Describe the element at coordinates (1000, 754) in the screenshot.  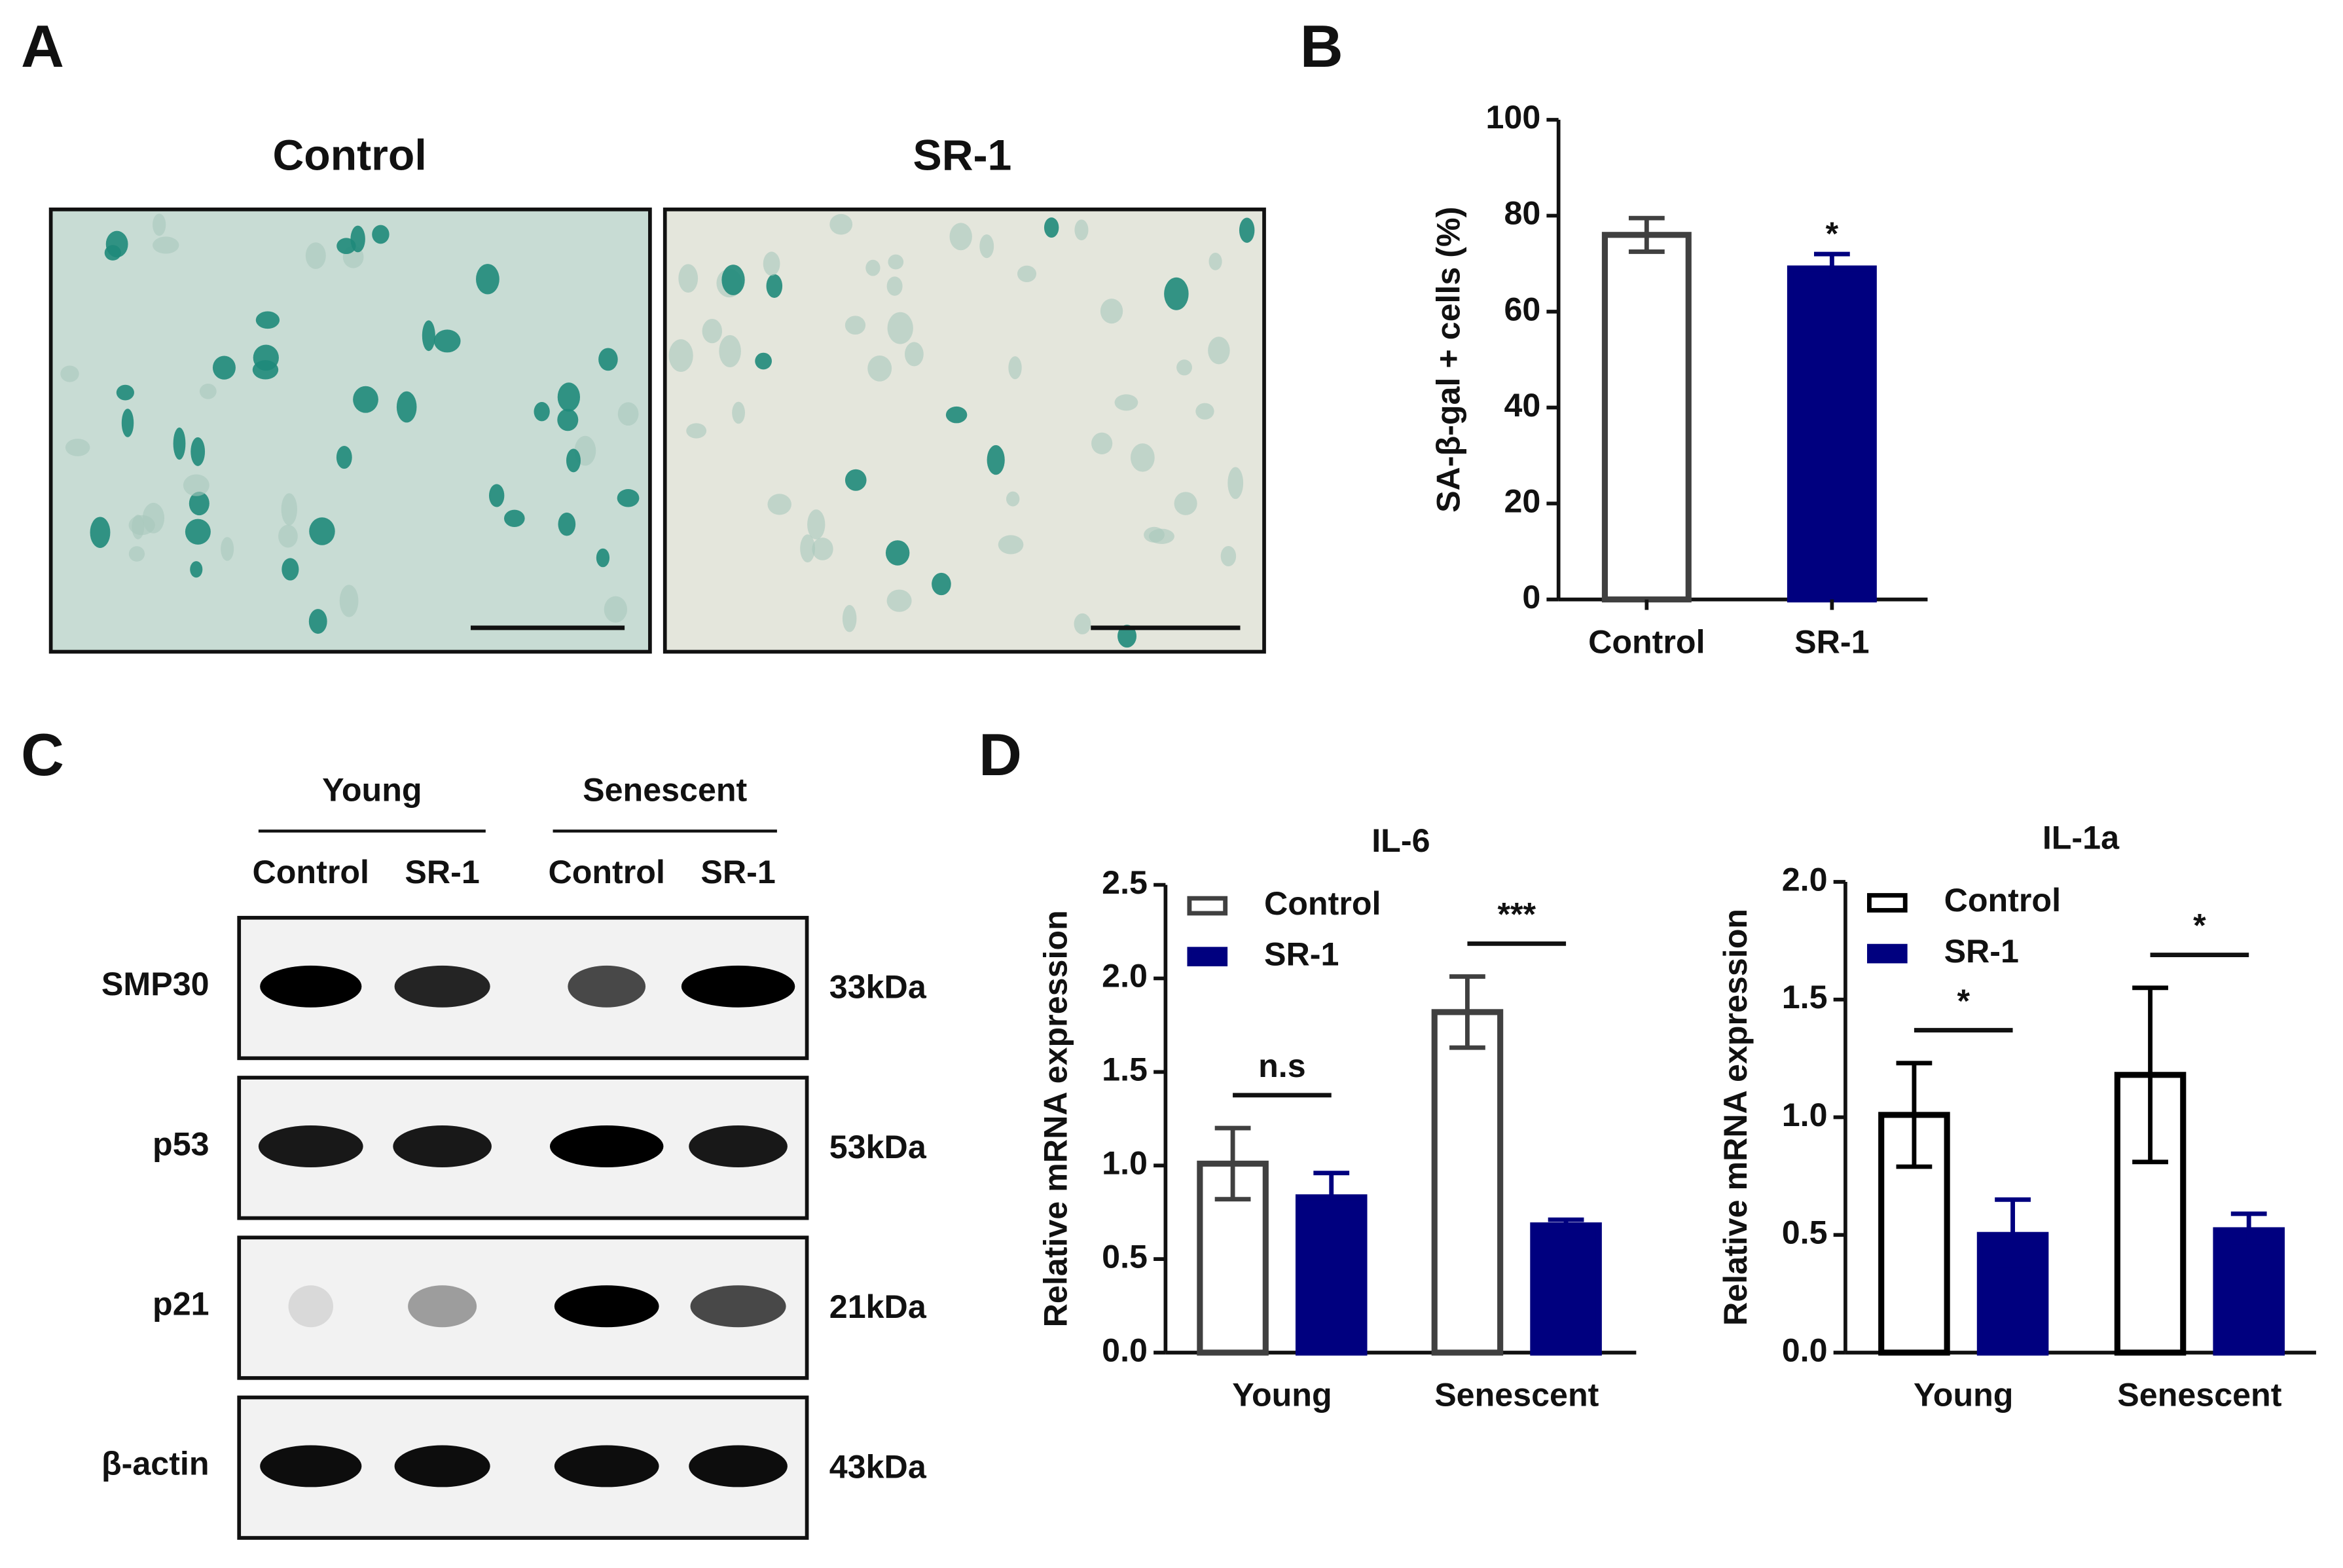
I see `panel-label: D` at that location.